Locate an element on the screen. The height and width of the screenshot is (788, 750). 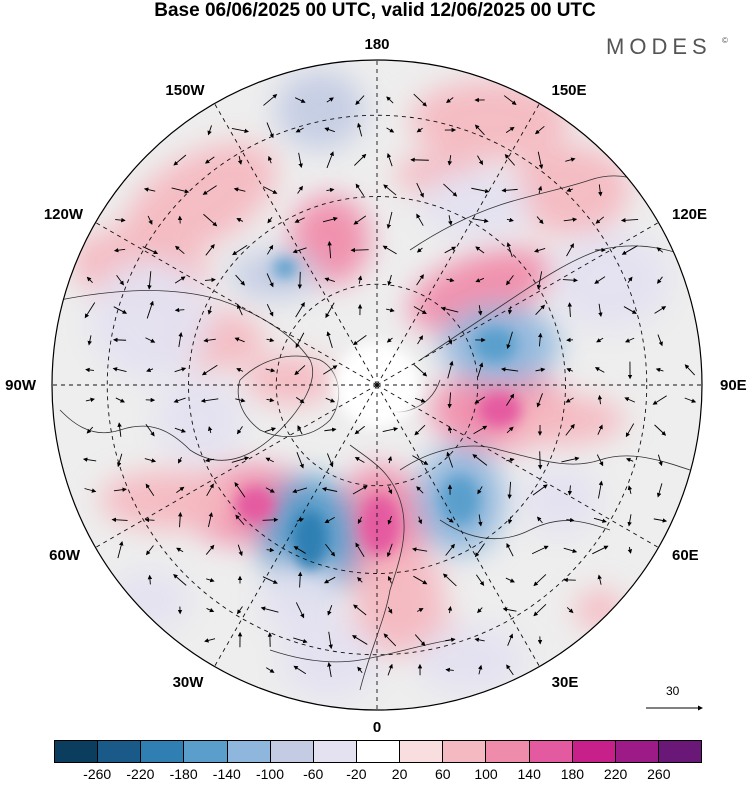
lon-label-60e: 60E is located at coordinates (685, 556).